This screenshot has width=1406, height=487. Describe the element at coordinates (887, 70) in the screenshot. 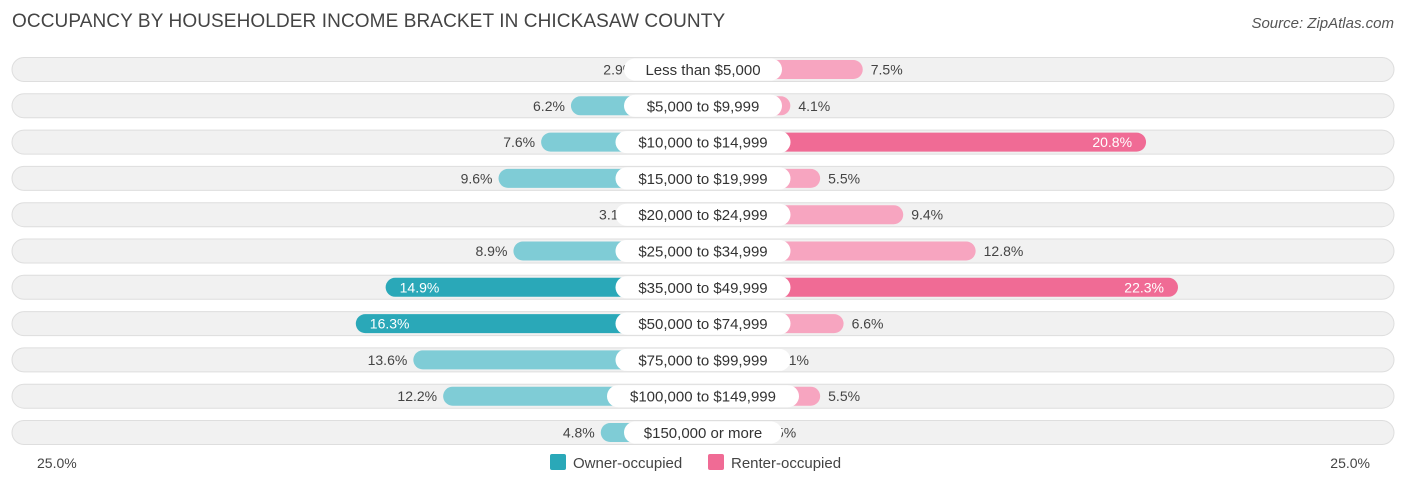

I see `renter-value-label: 7.5%` at that location.